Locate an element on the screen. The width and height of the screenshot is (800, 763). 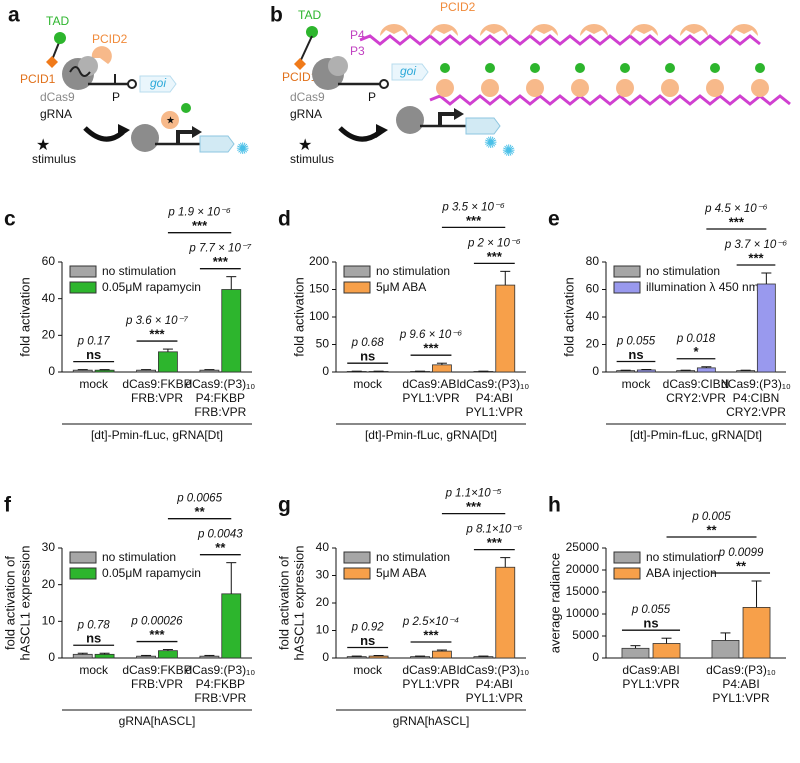
legend-label: 5μM ABA is located at coordinates (401, 287).